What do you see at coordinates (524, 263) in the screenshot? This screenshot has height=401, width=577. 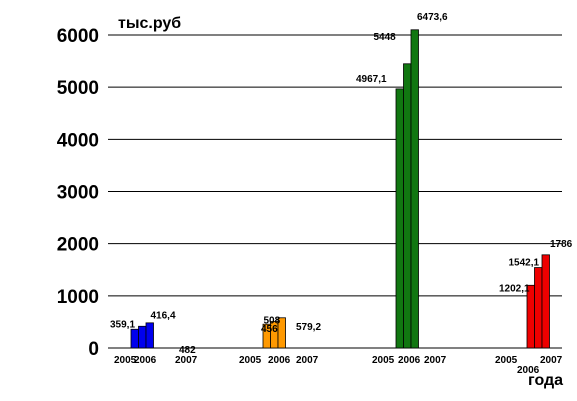 I see `data-label: 1542,1` at bounding box center [524, 263].